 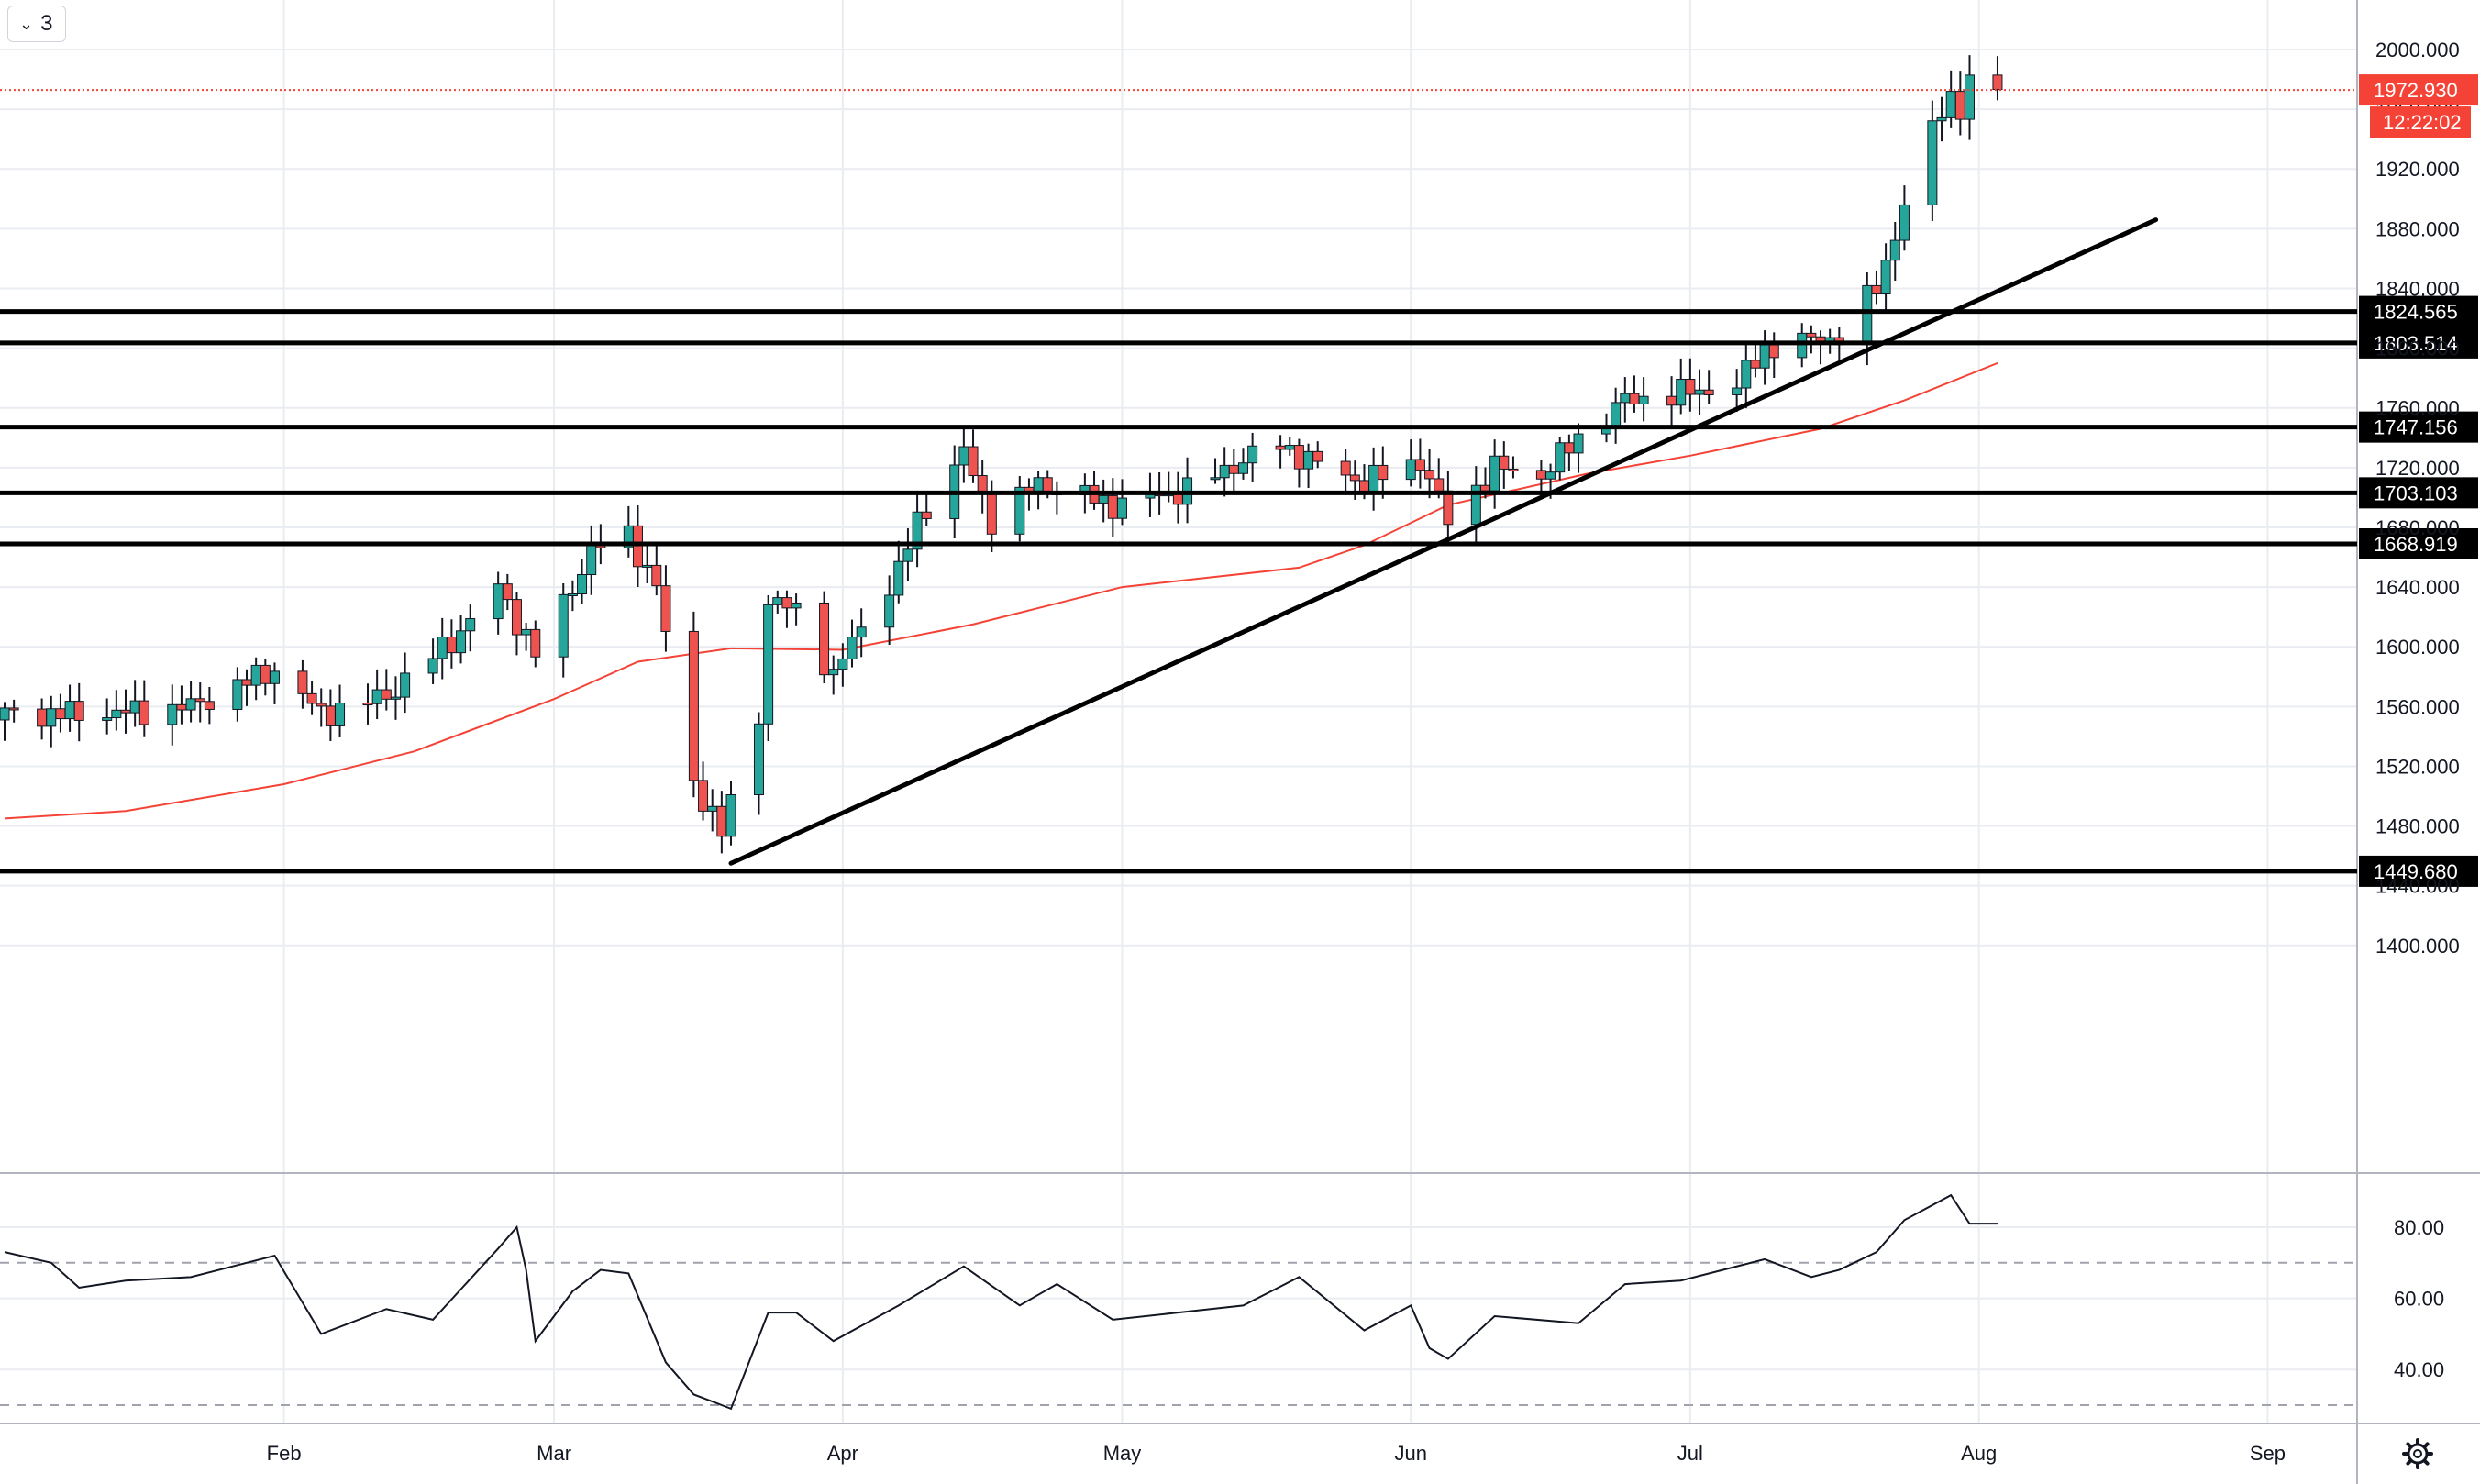 I want to click on last-price-marker: 1972.930 12:22:02, so click(x=1239, y=106).